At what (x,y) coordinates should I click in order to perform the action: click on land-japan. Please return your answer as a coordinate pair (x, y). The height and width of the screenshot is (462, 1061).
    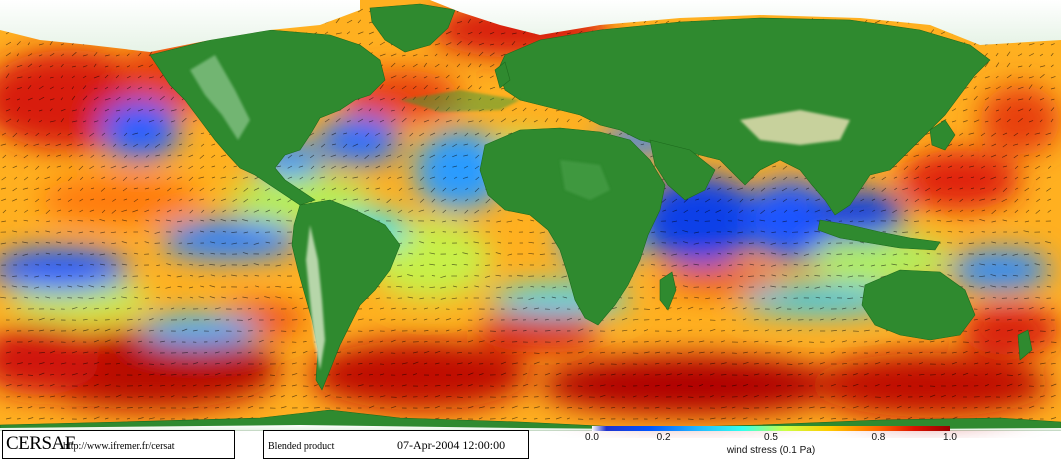
    Looking at the image, I should click on (942, 135).